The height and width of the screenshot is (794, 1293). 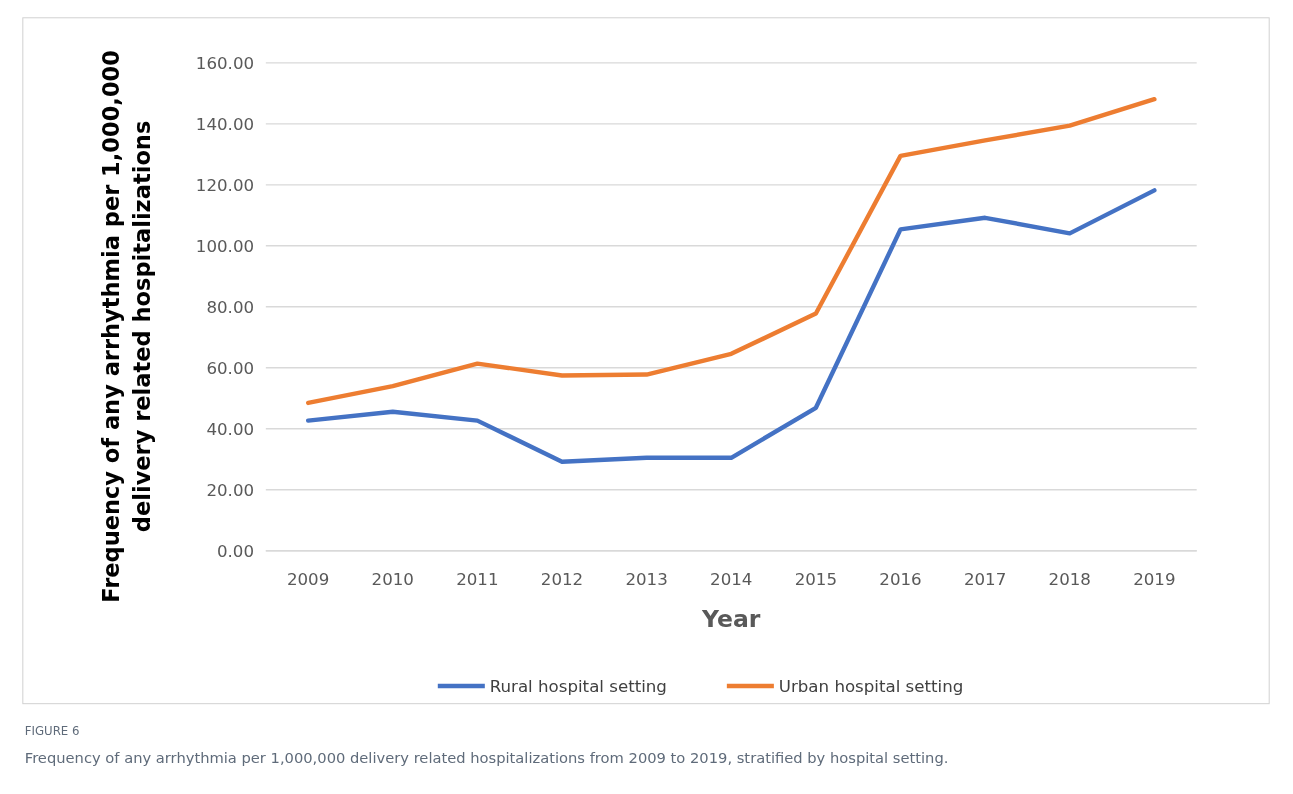 I want to click on x-tick-label: 2015, so click(x=816, y=580).